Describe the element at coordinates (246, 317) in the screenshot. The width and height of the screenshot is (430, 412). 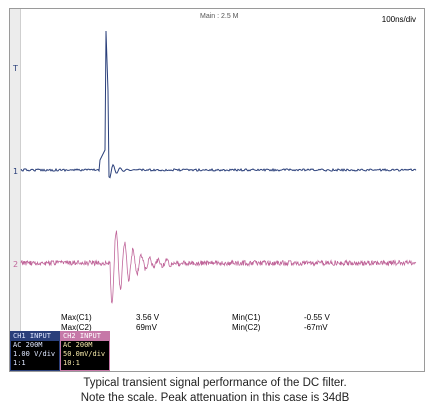
I see `min-c1-label: Min(C1)` at that location.